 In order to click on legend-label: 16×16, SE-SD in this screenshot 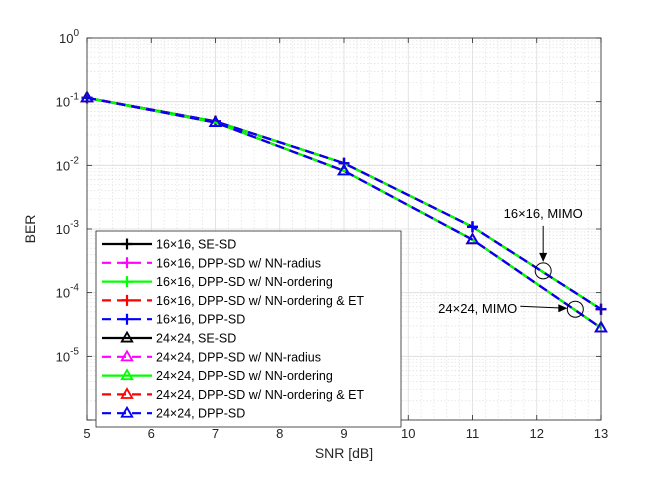, I will do `click(196, 245)`.